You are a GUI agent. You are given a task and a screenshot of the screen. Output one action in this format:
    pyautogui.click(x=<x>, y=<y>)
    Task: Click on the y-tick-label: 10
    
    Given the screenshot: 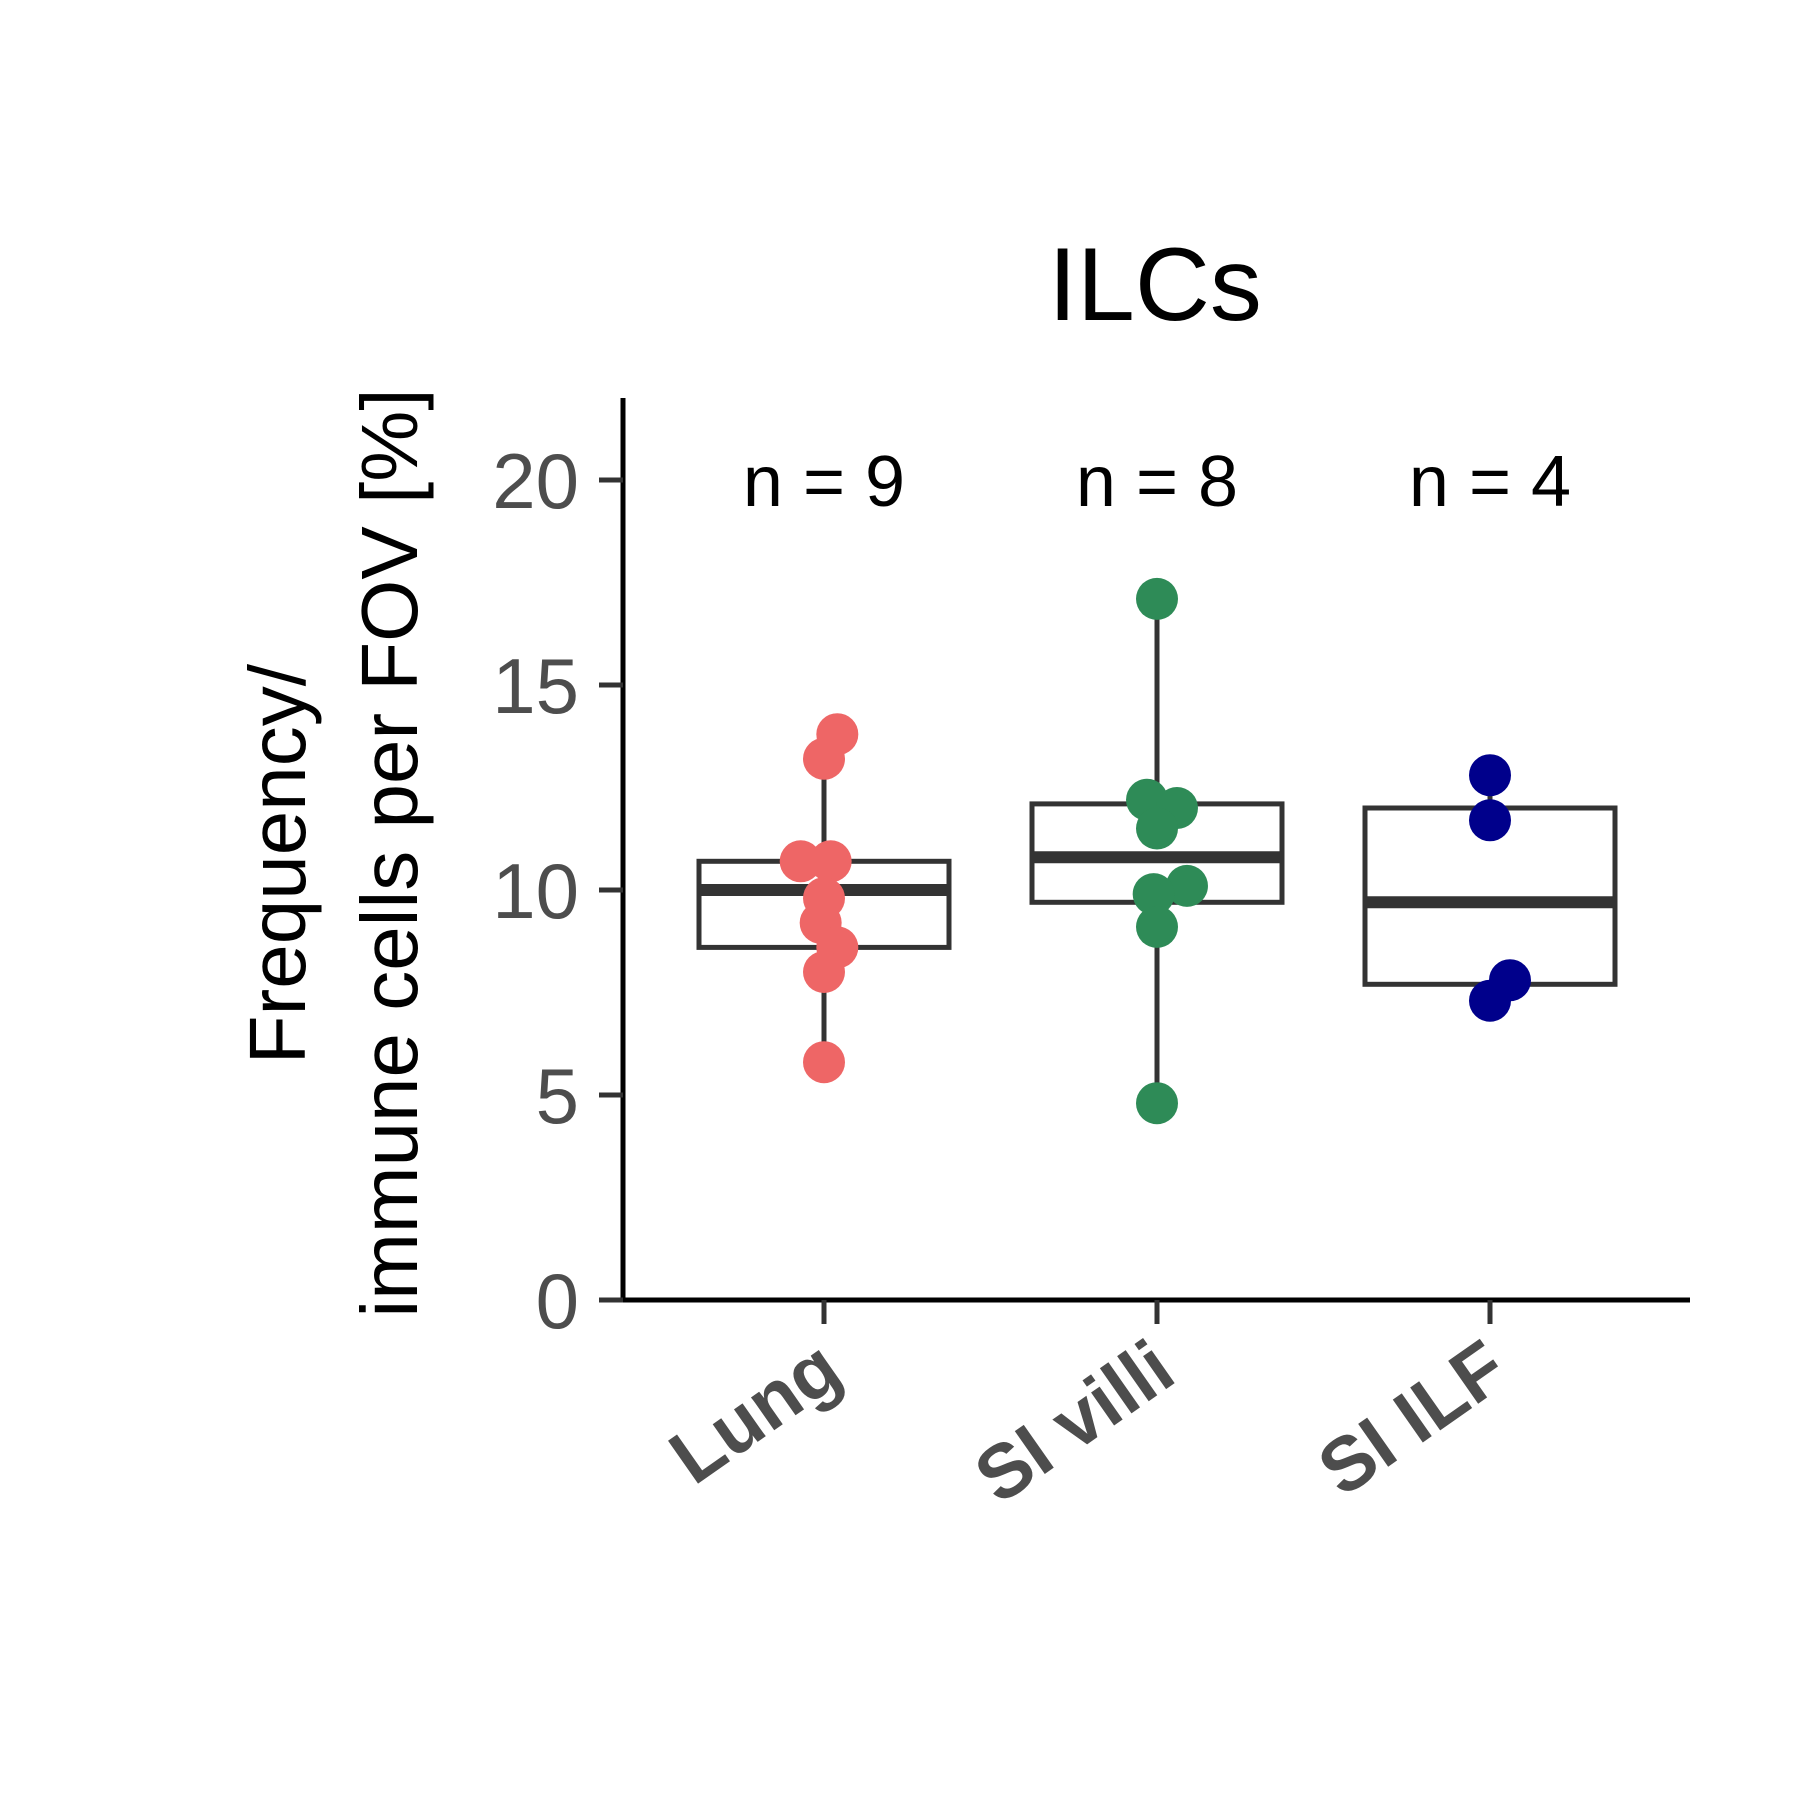 What is the action you would take?
    pyautogui.click(x=535, y=891)
    